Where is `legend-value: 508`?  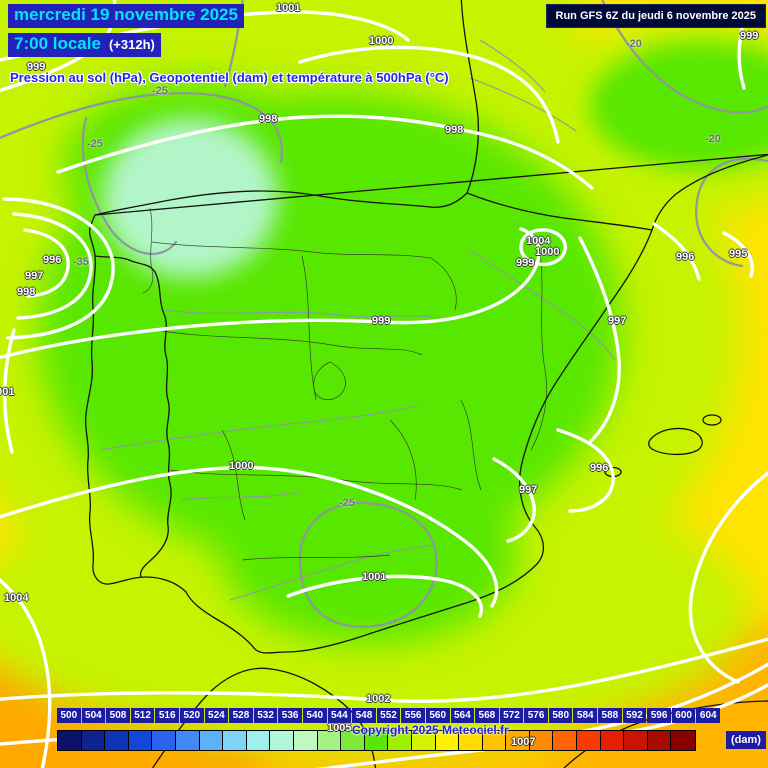 legend-value: 508 is located at coordinates (118, 715).